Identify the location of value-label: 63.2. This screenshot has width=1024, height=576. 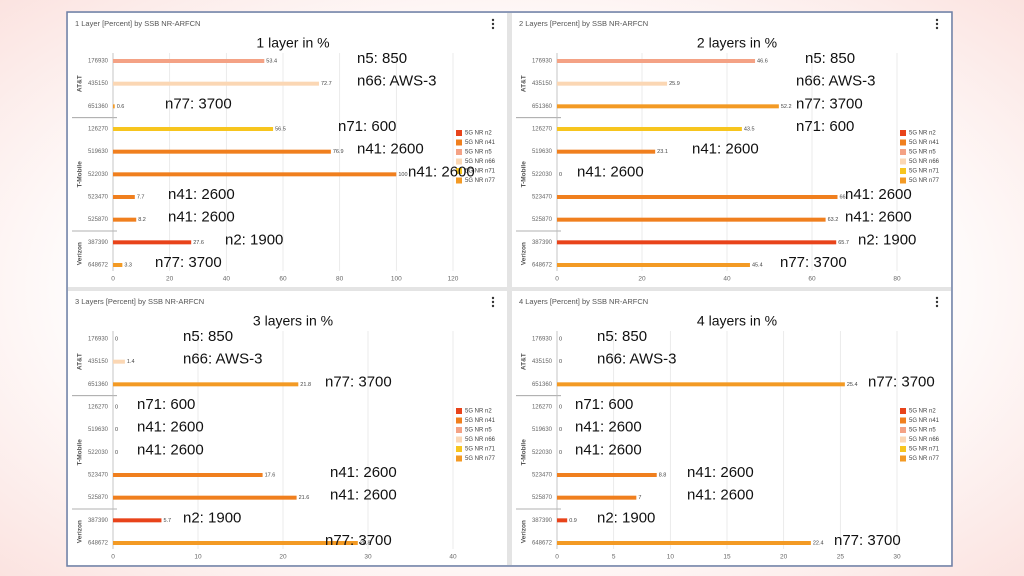
(833, 220).